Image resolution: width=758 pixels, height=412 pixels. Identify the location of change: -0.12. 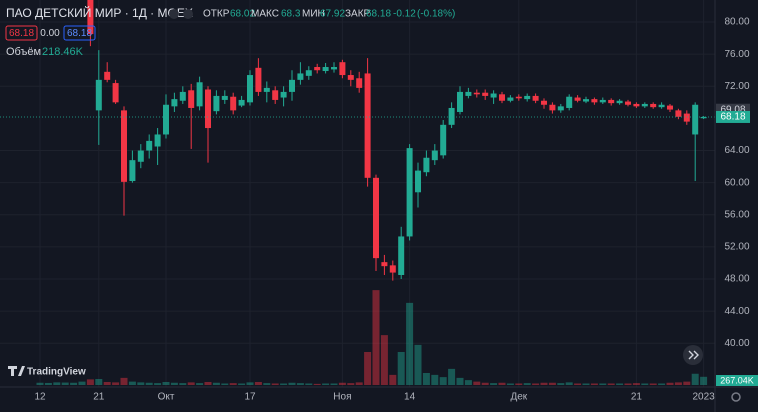
(404, 14).